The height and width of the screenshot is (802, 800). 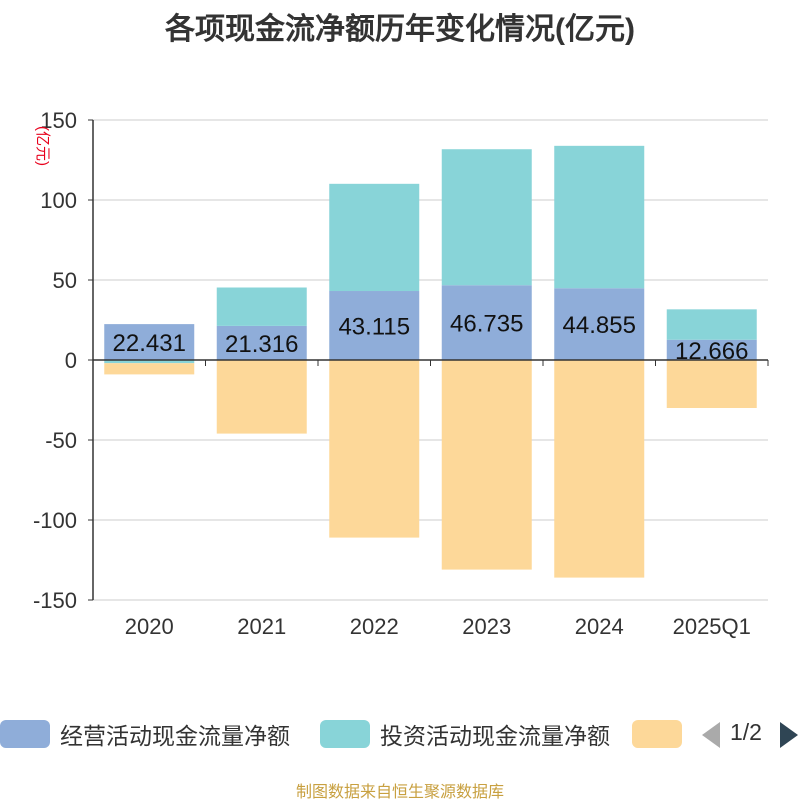 I want to click on legend-item-operating: 经营活动现金流量净额, so click(x=145, y=734).